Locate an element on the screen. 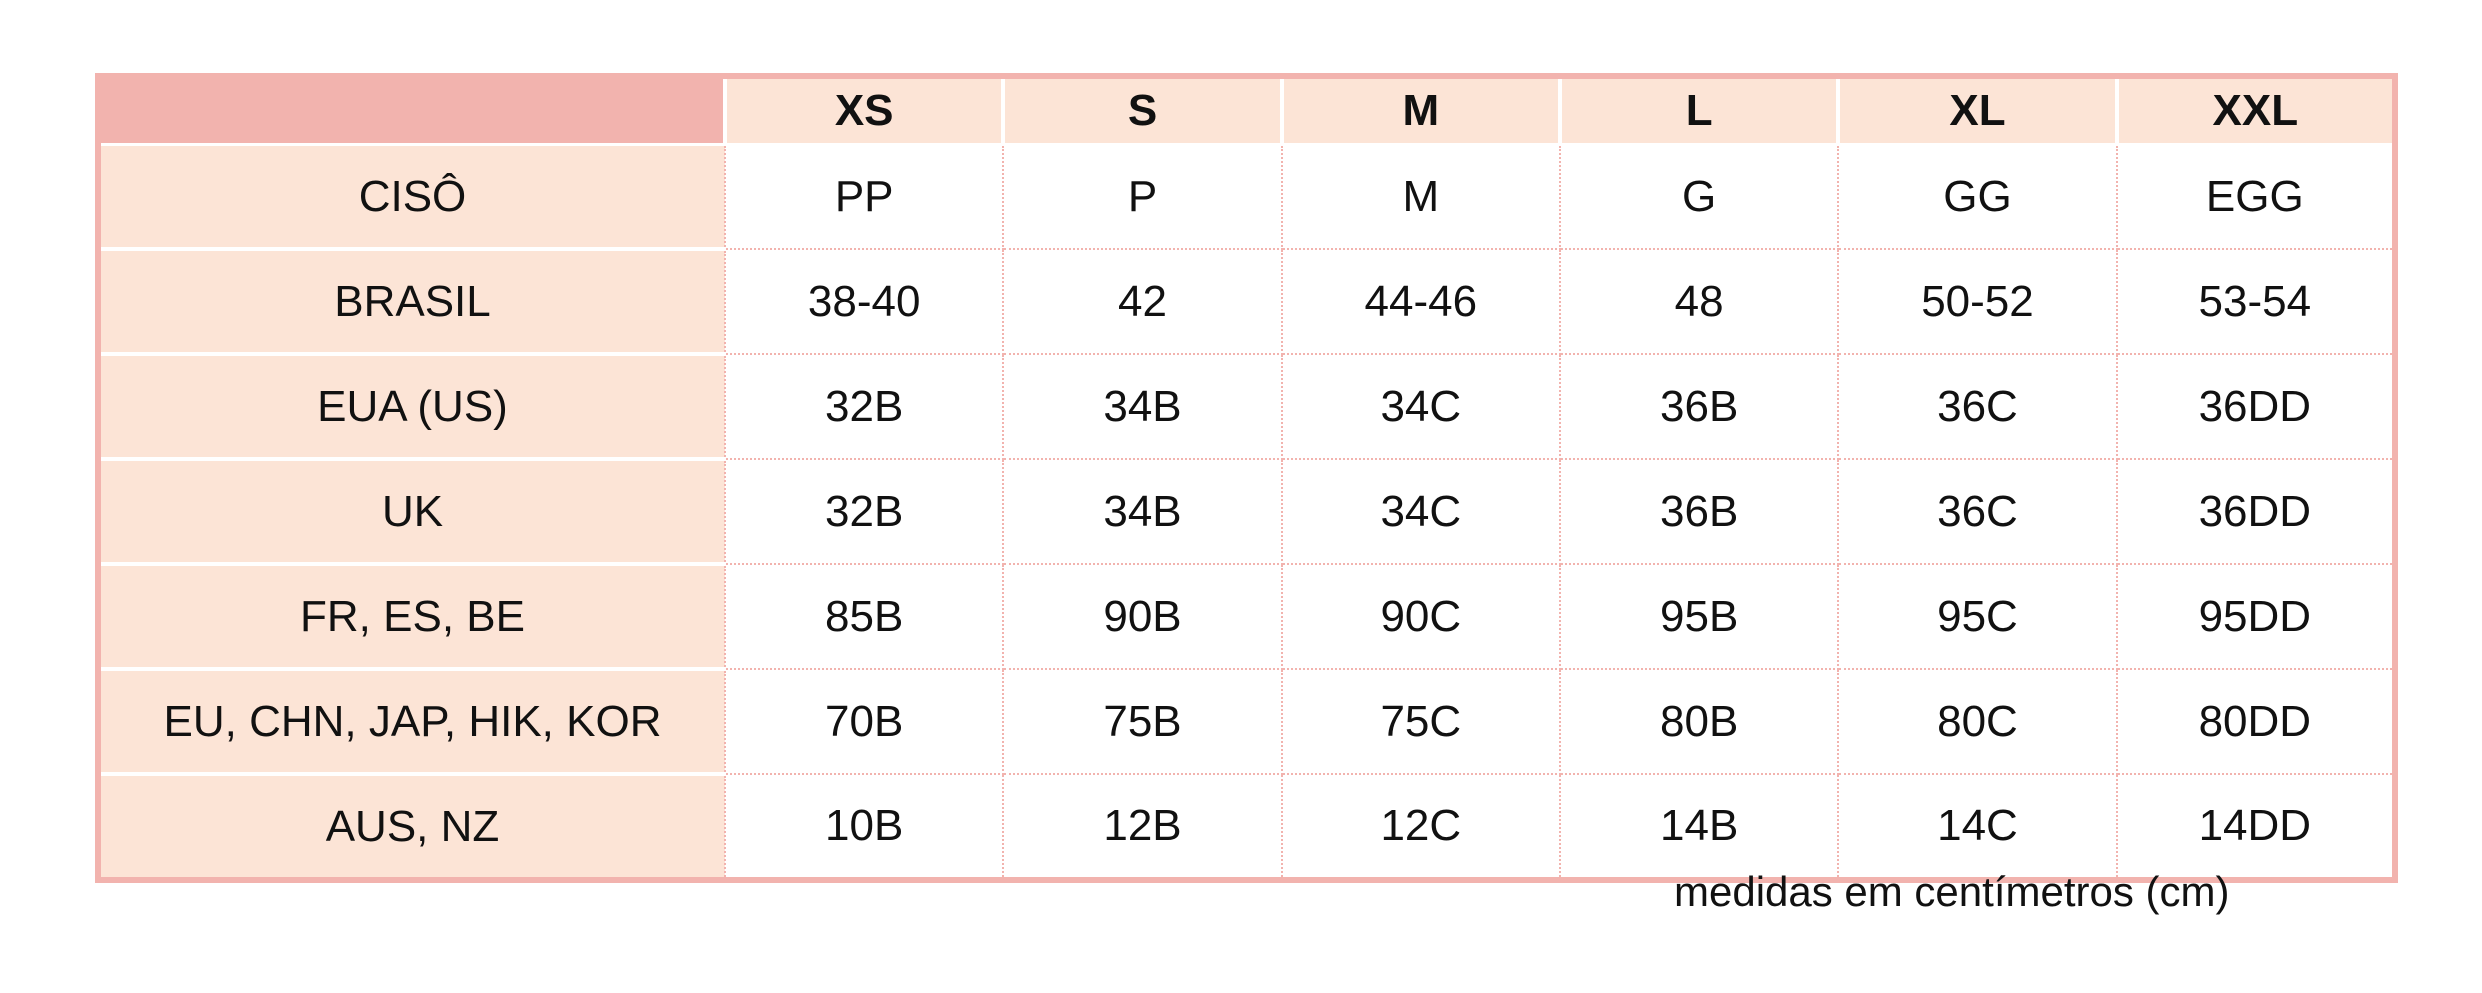 The height and width of the screenshot is (993, 2482). row-label: AUS, NZ is located at coordinates (411, 828).